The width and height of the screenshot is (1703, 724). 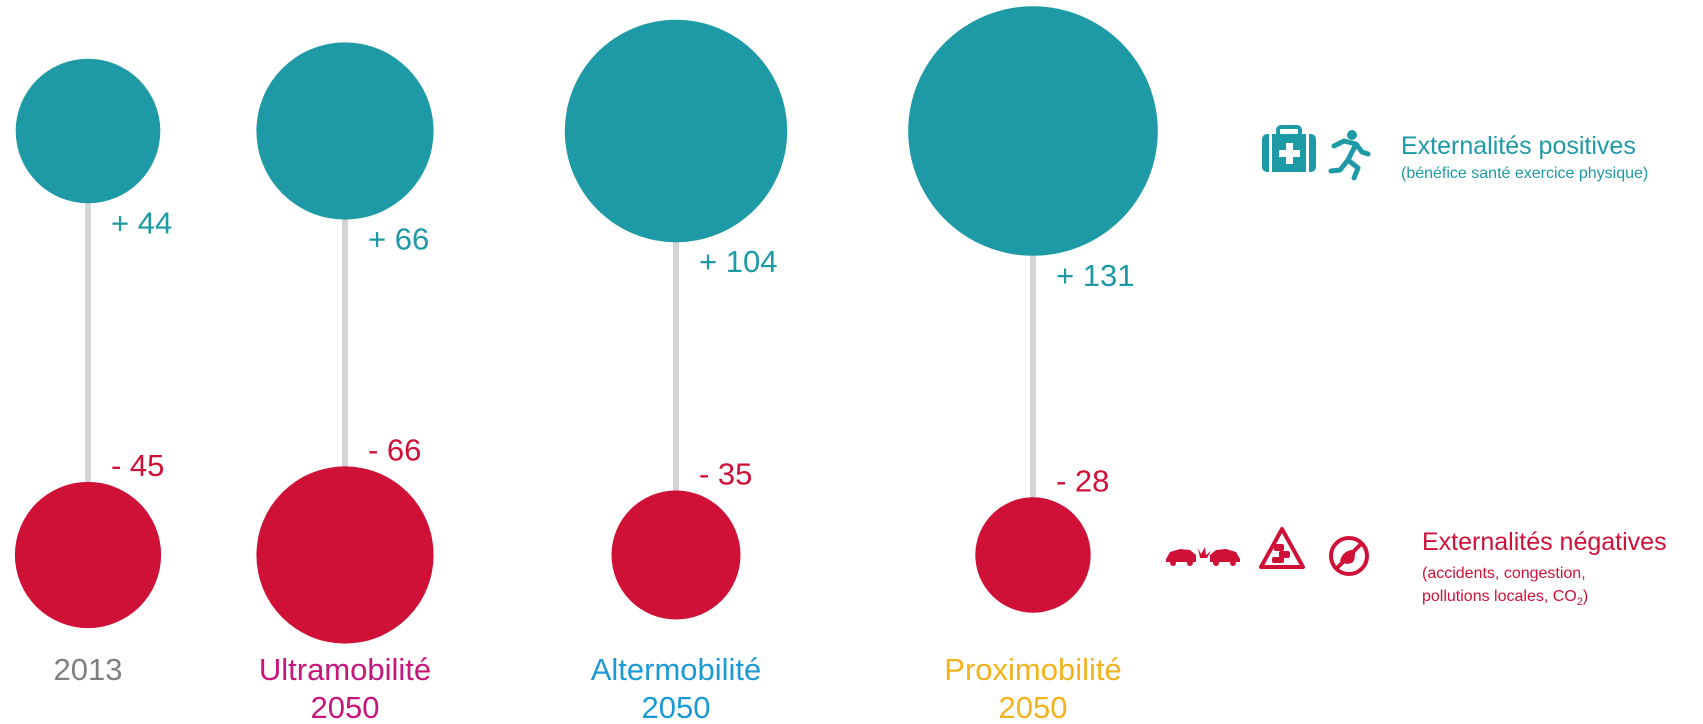 I want to click on positive-value-label: + 131, so click(x=1095, y=275).